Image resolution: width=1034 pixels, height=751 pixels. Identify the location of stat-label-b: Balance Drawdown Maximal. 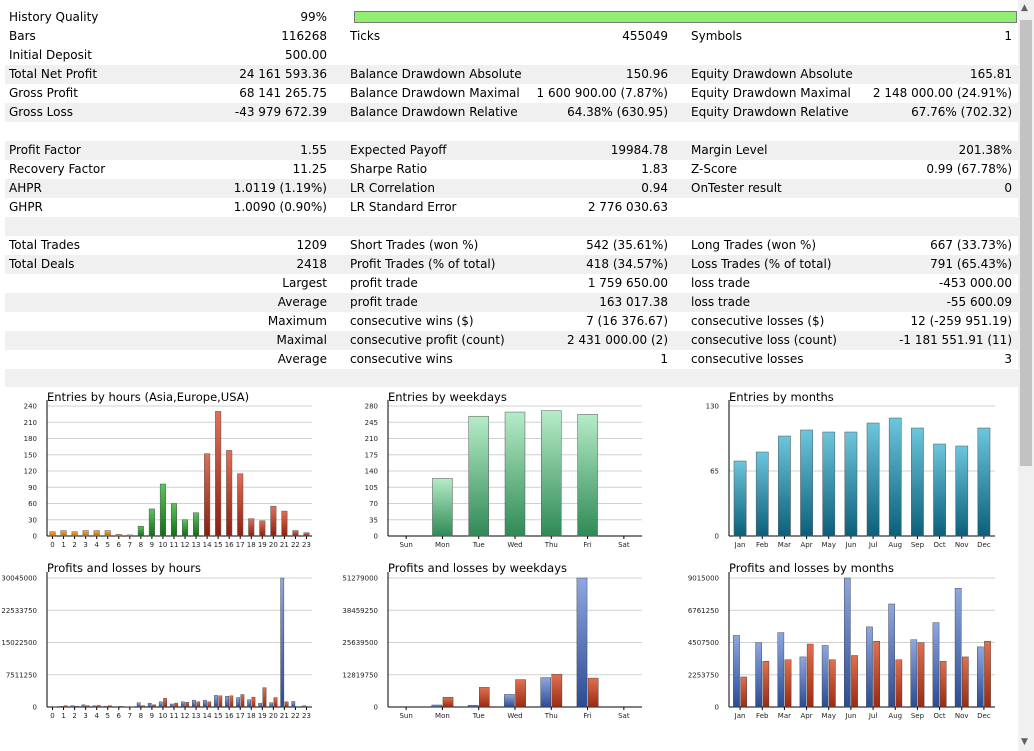
(435, 93).